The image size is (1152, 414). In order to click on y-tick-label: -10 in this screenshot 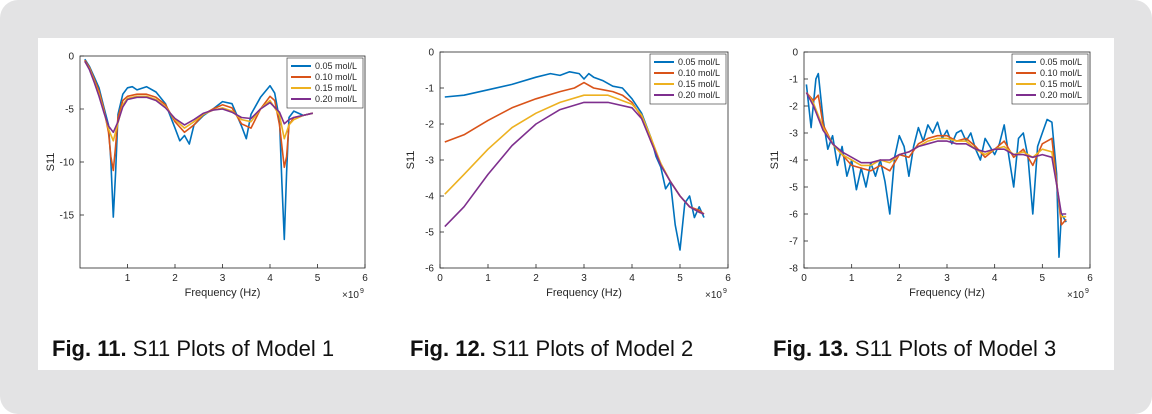, I will do `click(67, 163)`.